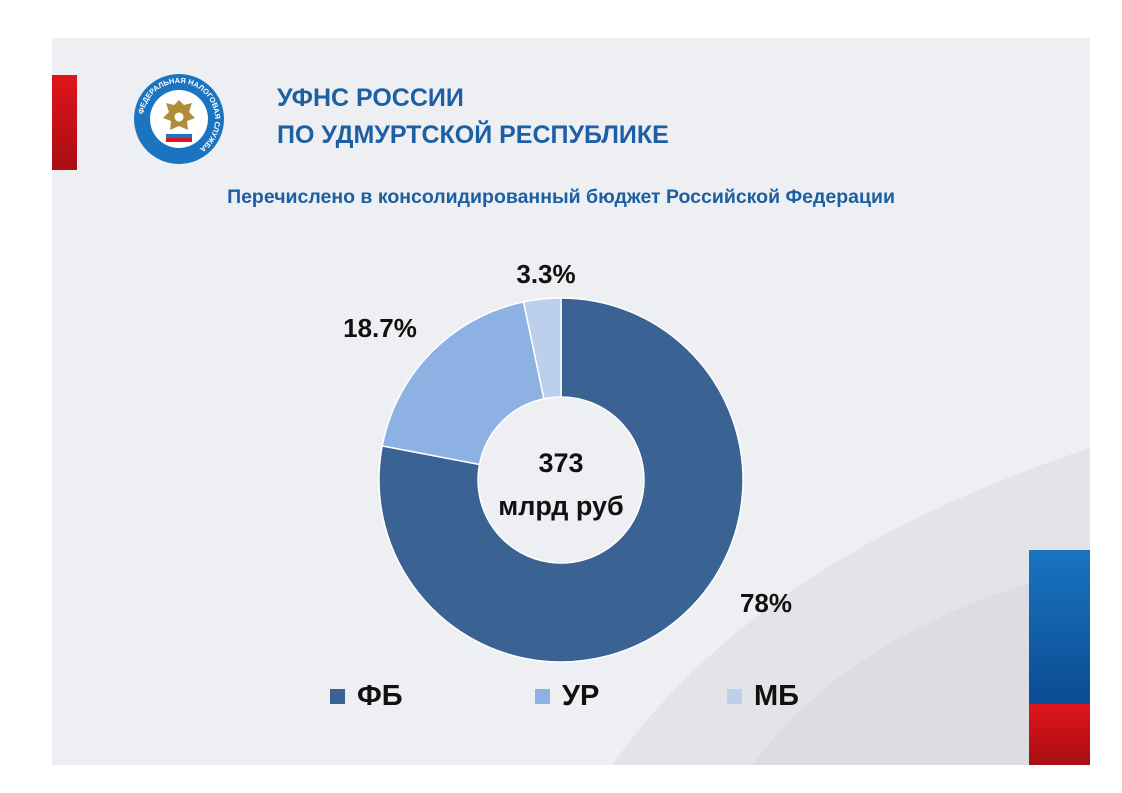 Image resolution: width=1122 pixels, height=793 pixels. What do you see at coordinates (1059, 627) in the screenshot?
I see `blue-accent-bar-right` at bounding box center [1059, 627].